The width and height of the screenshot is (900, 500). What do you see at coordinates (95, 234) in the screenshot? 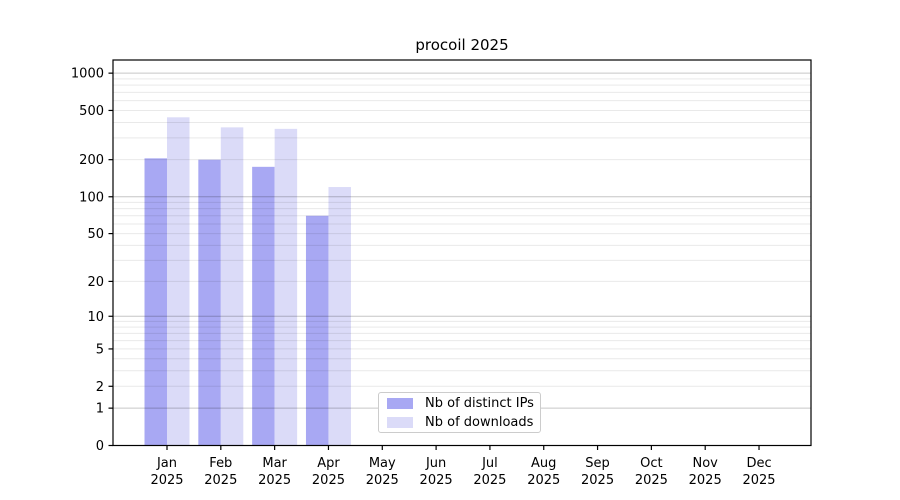
I see `y-tick-label: 50` at bounding box center [95, 234].